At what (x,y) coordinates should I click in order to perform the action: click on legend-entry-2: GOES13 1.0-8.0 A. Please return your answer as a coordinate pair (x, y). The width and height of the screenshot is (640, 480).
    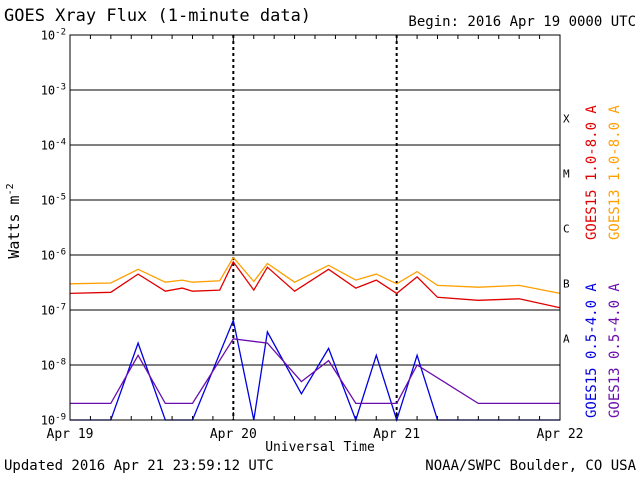
    Looking at the image, I should click on (615, 172).